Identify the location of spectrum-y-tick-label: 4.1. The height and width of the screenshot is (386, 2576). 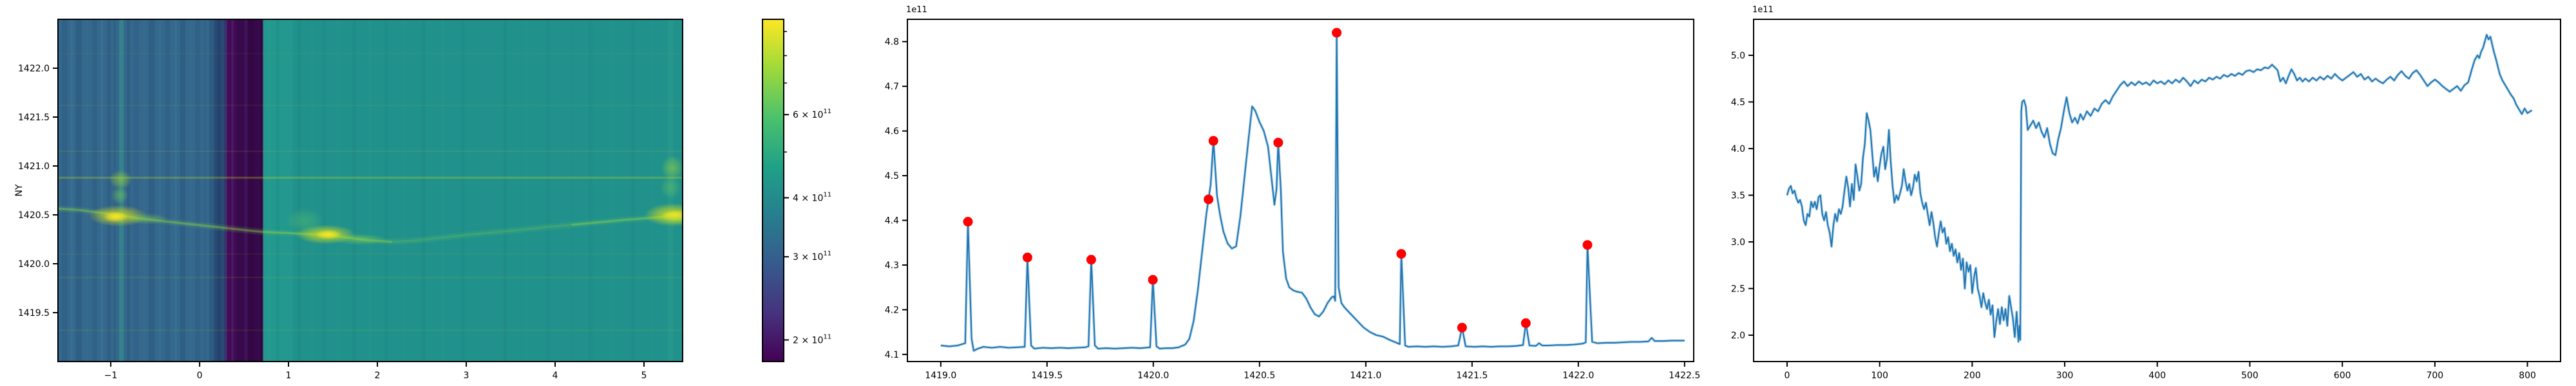
(892, 355).